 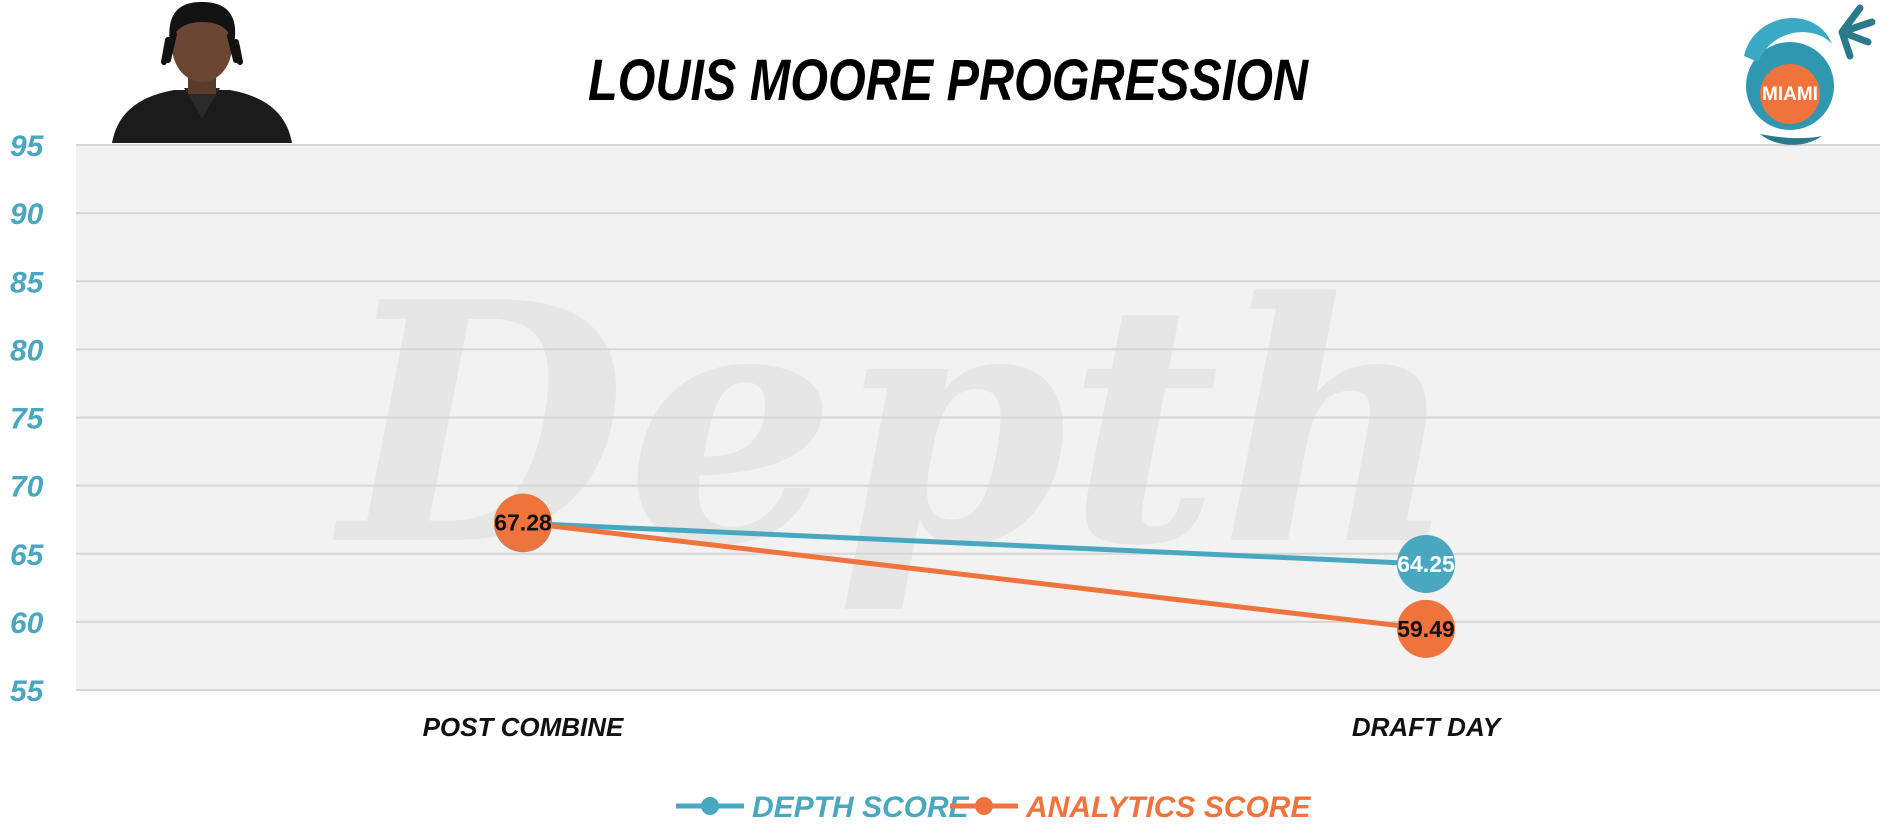 What do you see at coordinates (27, 623) in the screenshot?
I see `y-tick-label: 60` at bounding box center [27, 623].